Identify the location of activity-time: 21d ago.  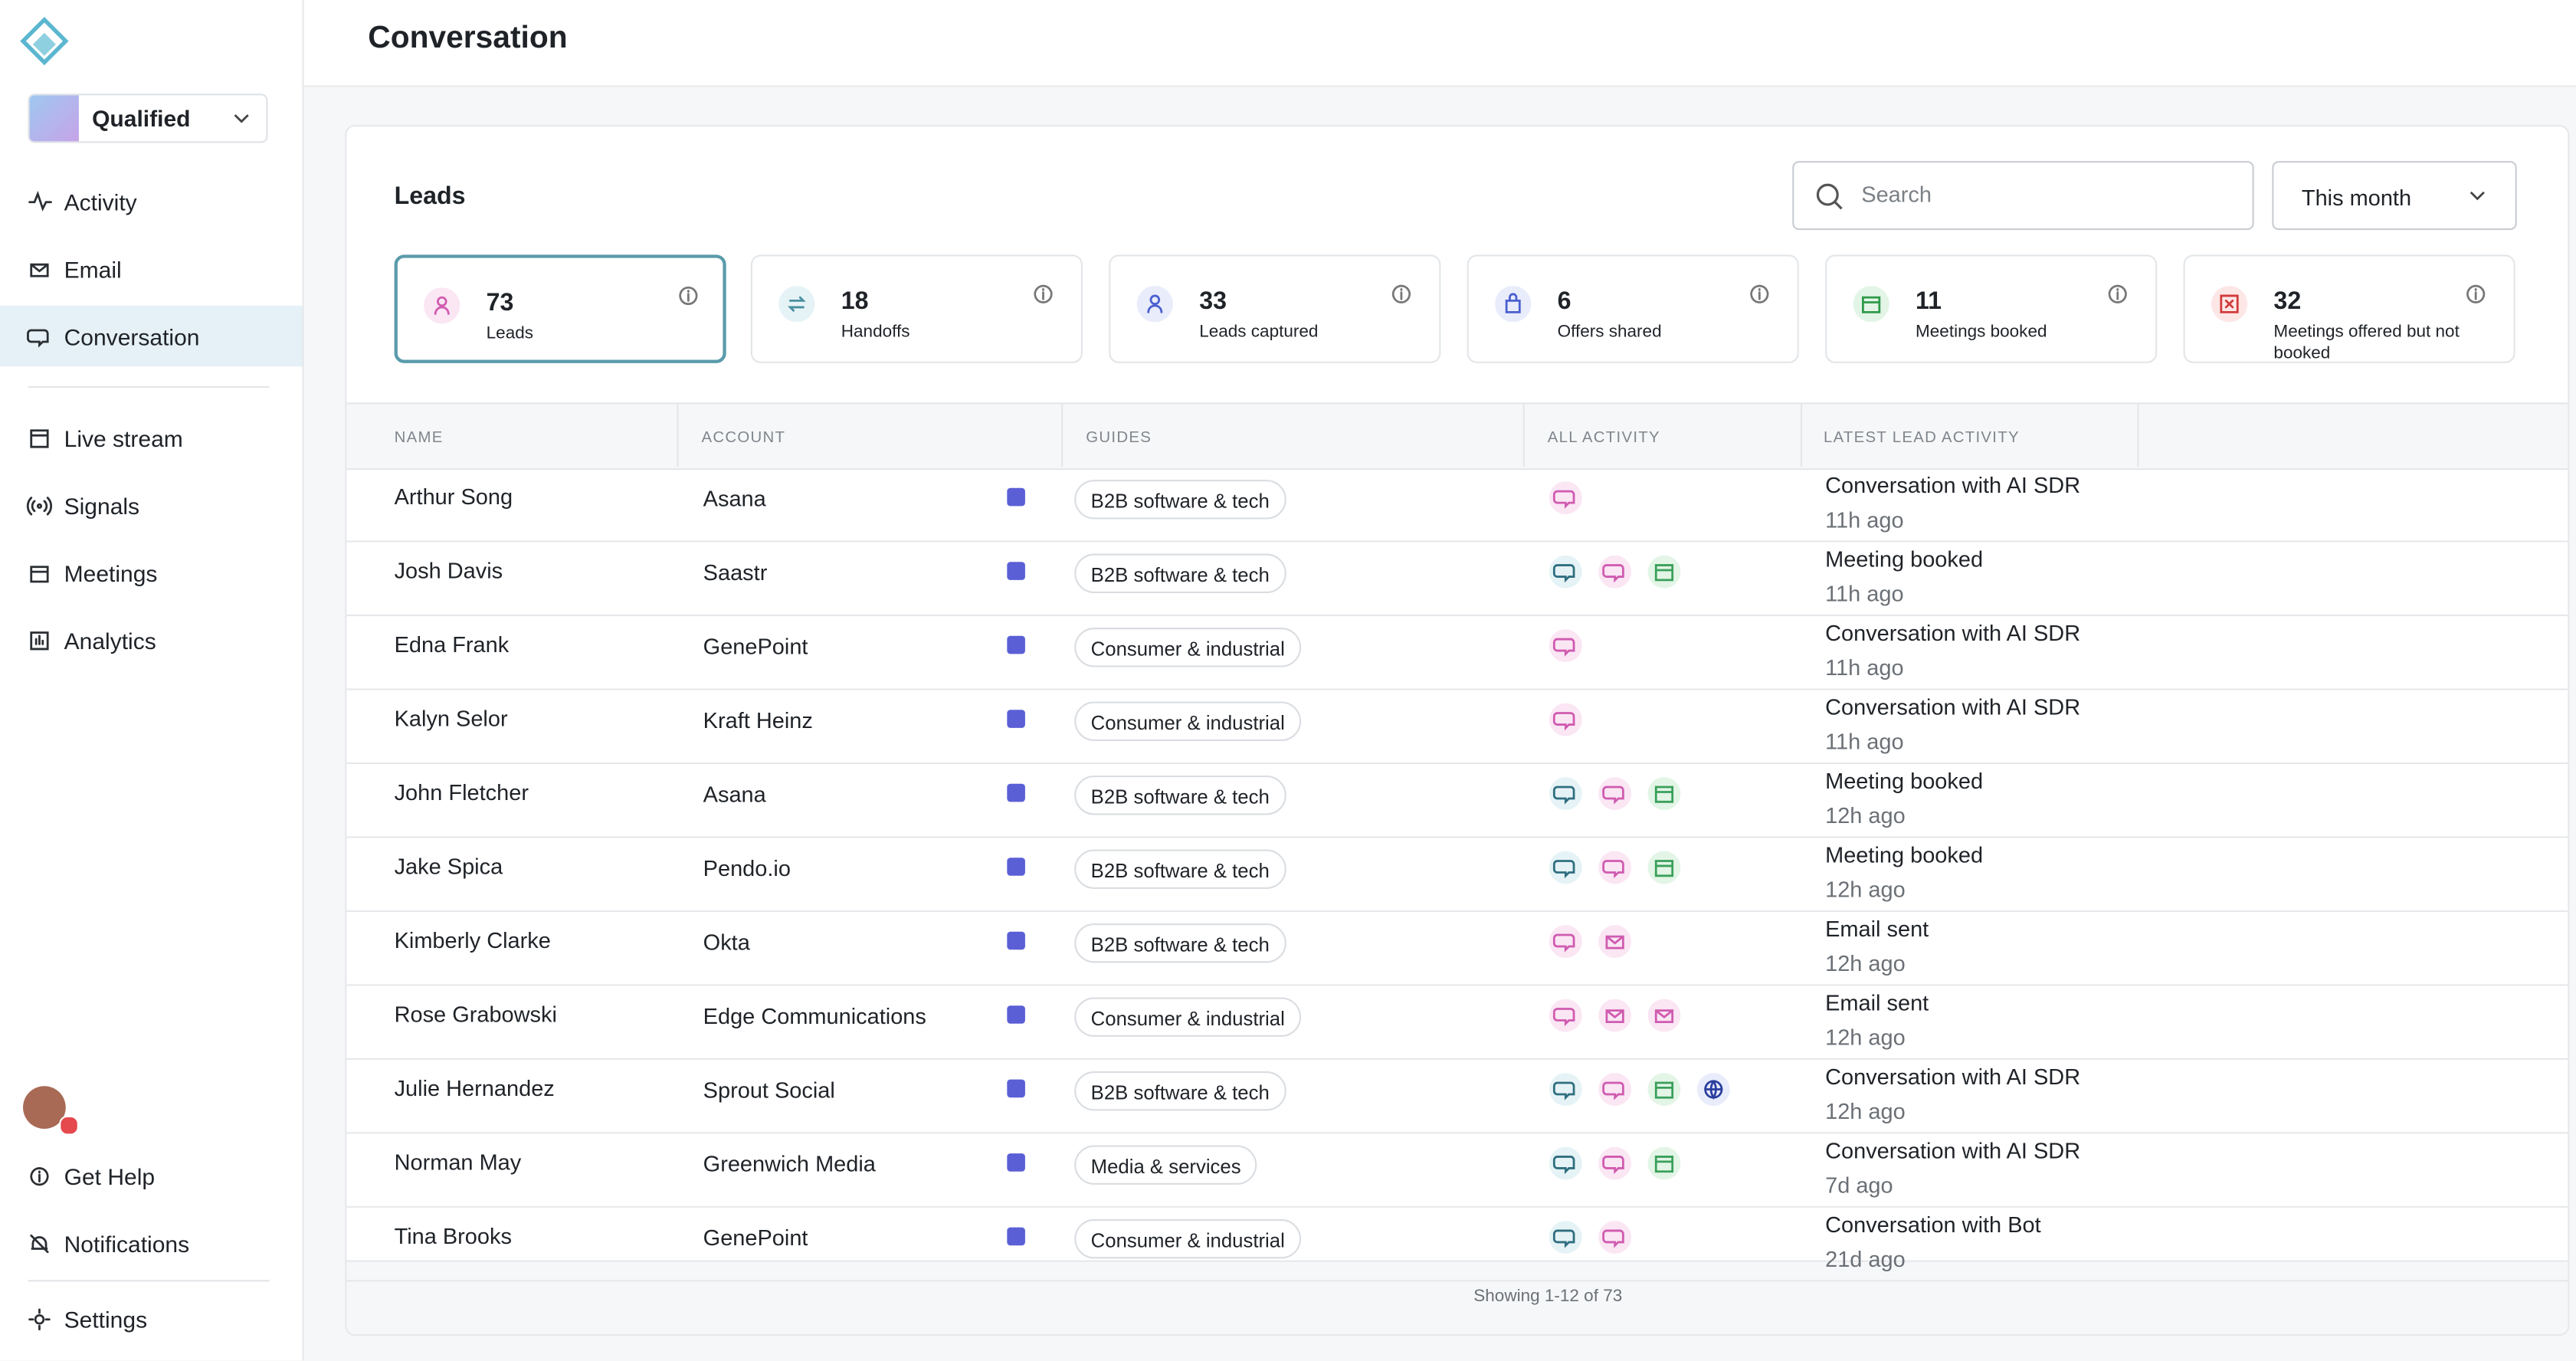
(1866, 1259).